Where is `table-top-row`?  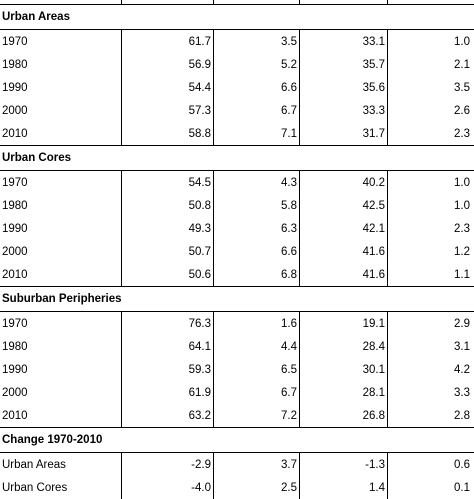
table-top-row is located at coordinates (237, 2).